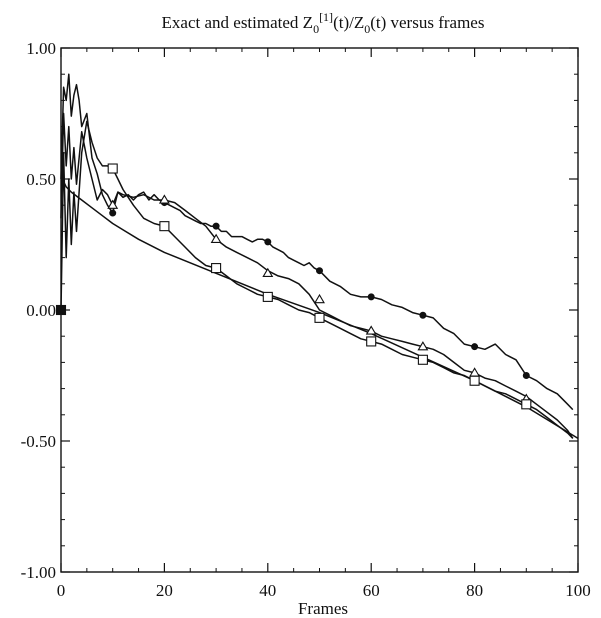 The width and height of the screenshot is (601, 618). Describe the element at coordinates (61, 590) in the screenshot. I see `x-tick-label: 0` at that location.